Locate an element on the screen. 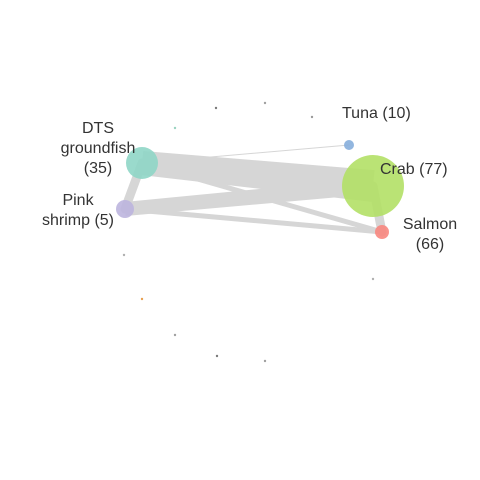 The height and width of the screenshot is (480, 480). minor-node-m10 is located at coordinates (373, 279).